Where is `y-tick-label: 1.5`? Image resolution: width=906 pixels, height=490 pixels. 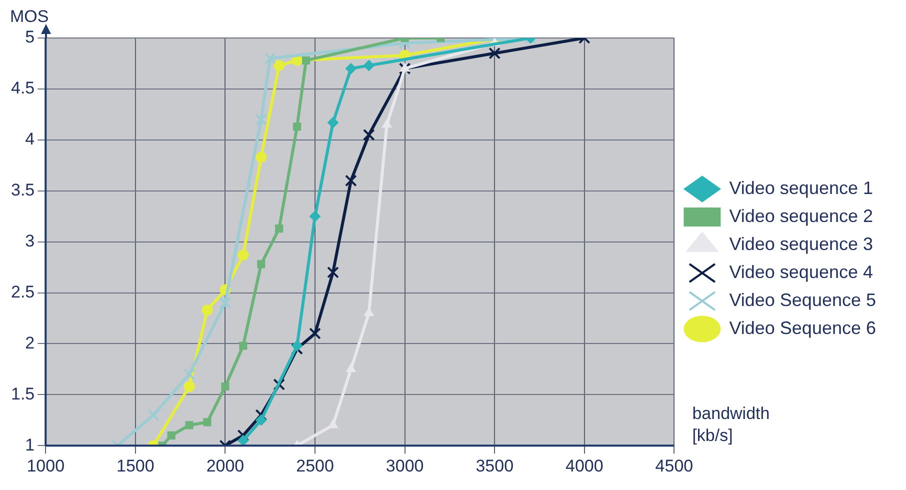
y-tick-label: 1.5 is located at coordinates (22, 394).